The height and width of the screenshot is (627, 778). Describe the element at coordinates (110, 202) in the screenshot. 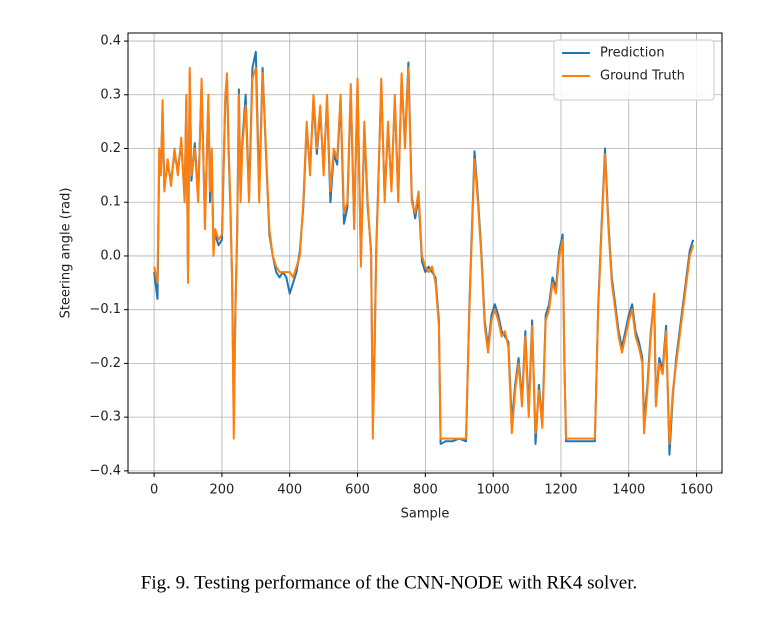

I see `y-tick-label: 0.1` at that location.